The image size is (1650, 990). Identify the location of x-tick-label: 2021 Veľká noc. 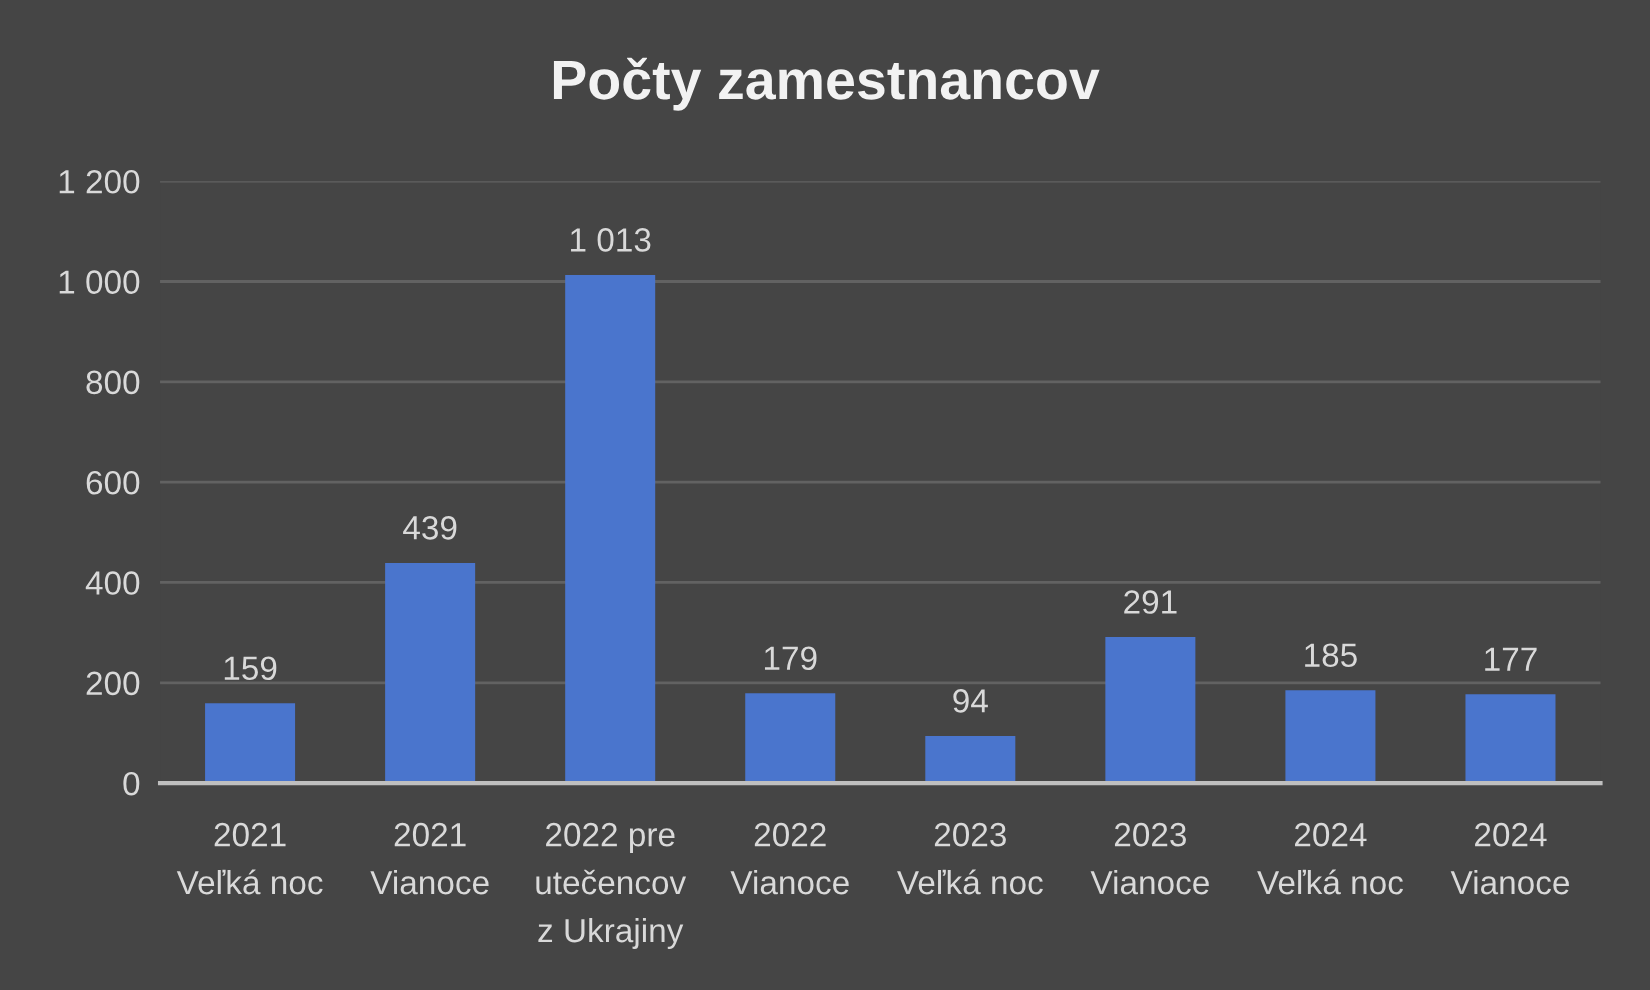
(249, 858).